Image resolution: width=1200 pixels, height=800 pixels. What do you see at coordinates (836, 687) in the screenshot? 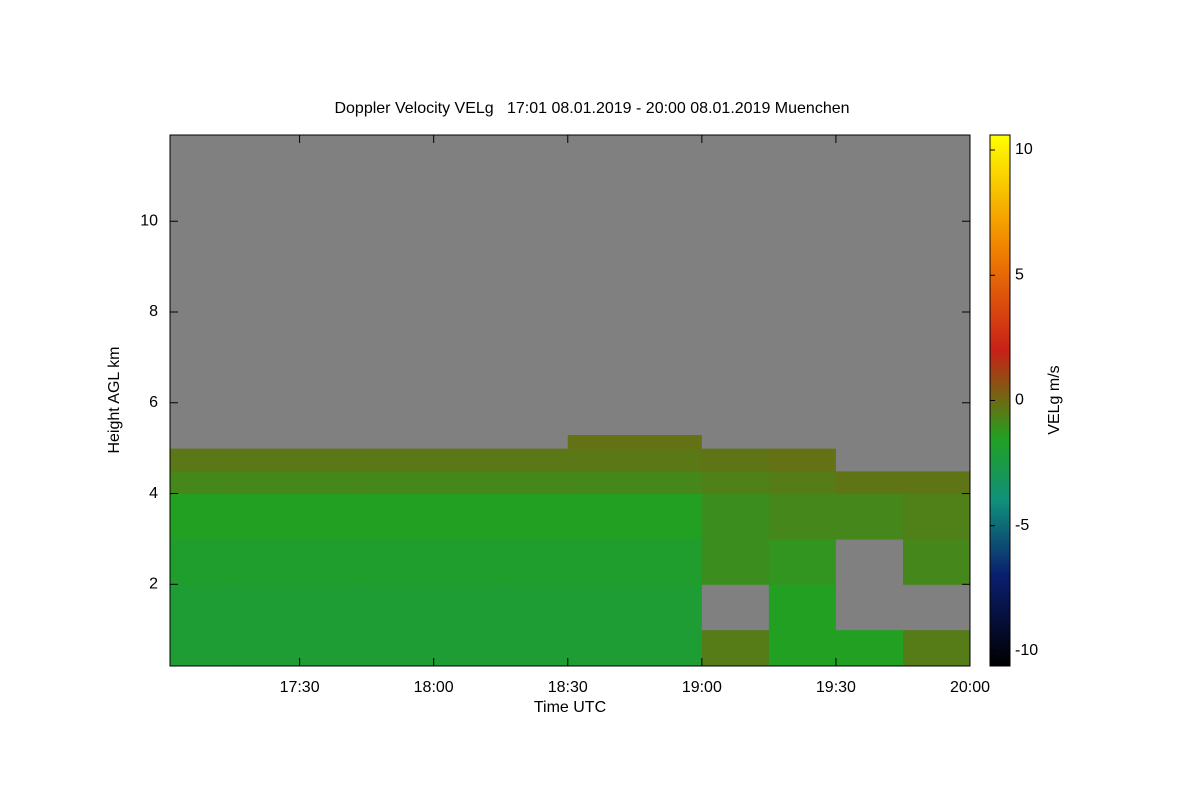
I see `x-tick-label: 19:30` at bounding box center [836, 687].